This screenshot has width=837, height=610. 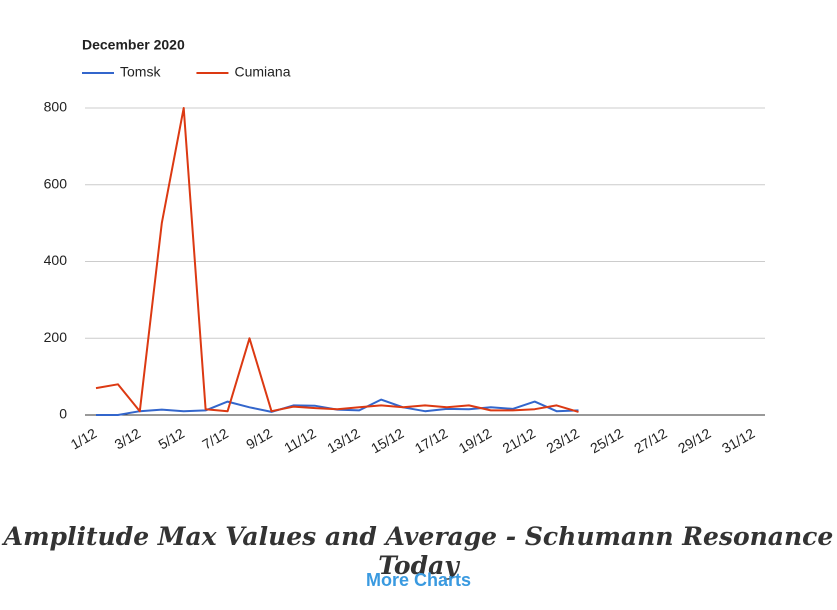 I want to click on y-tick-label: 800, so click(x=56, y=107).